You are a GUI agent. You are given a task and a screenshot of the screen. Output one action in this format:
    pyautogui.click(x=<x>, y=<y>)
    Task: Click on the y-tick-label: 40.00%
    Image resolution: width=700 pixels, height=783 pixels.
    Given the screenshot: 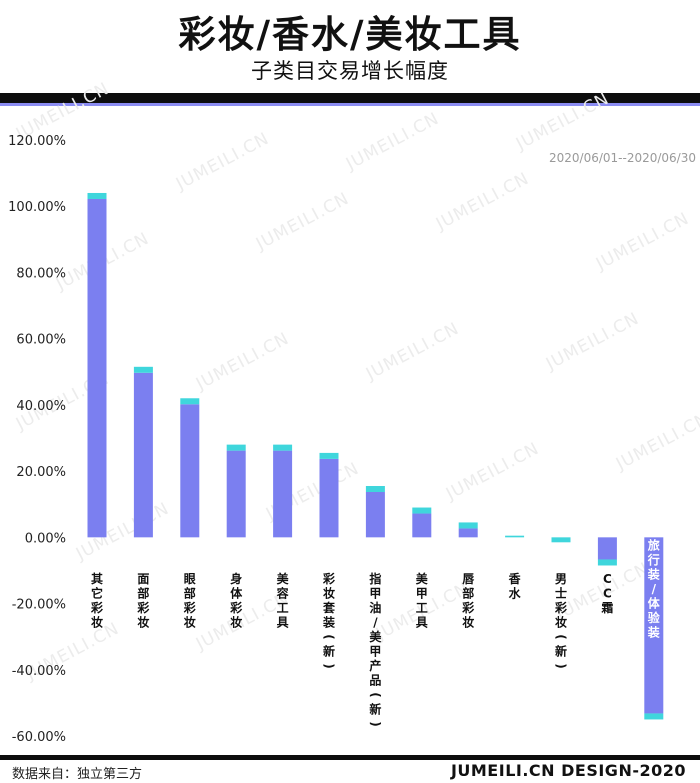 What is the action you would take?
    pyautogui.click(x=41, y=406)
    